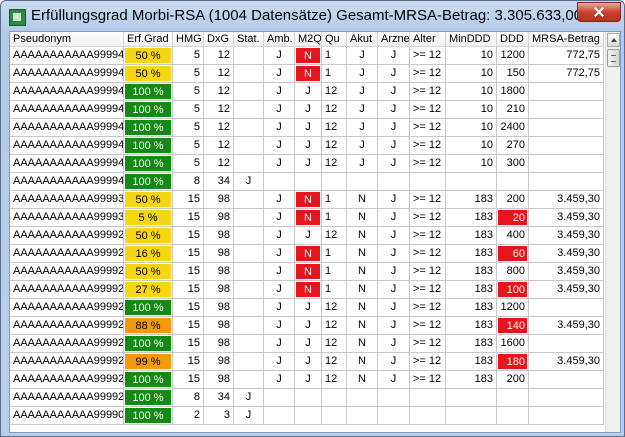  I want to click on column-header: Arznei, so click(394, 39).